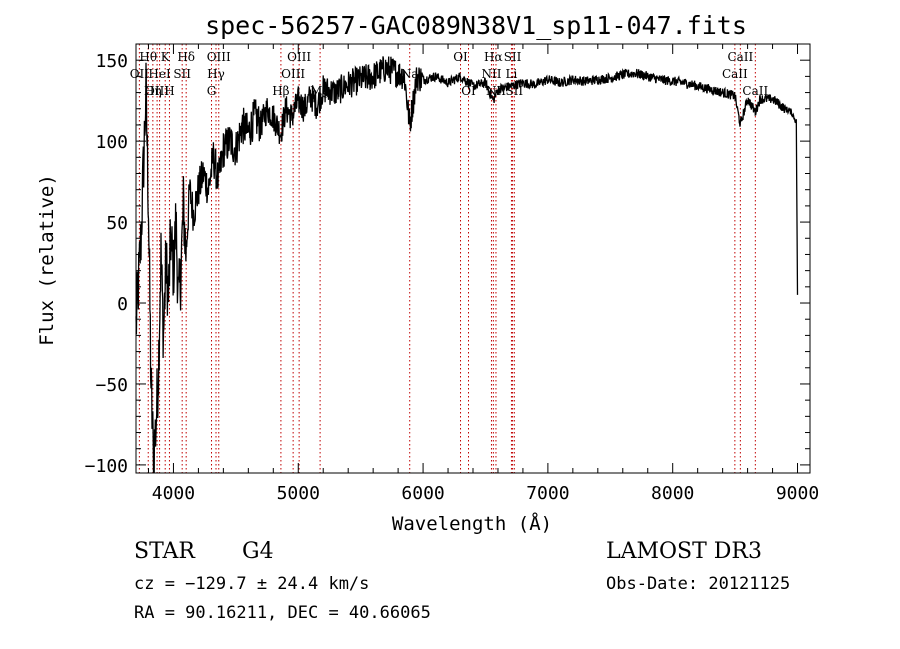  What do you see at coordinates (212, 91) in the screenshot?
I see `line-label-11: G` at bounding box center [212, 91].